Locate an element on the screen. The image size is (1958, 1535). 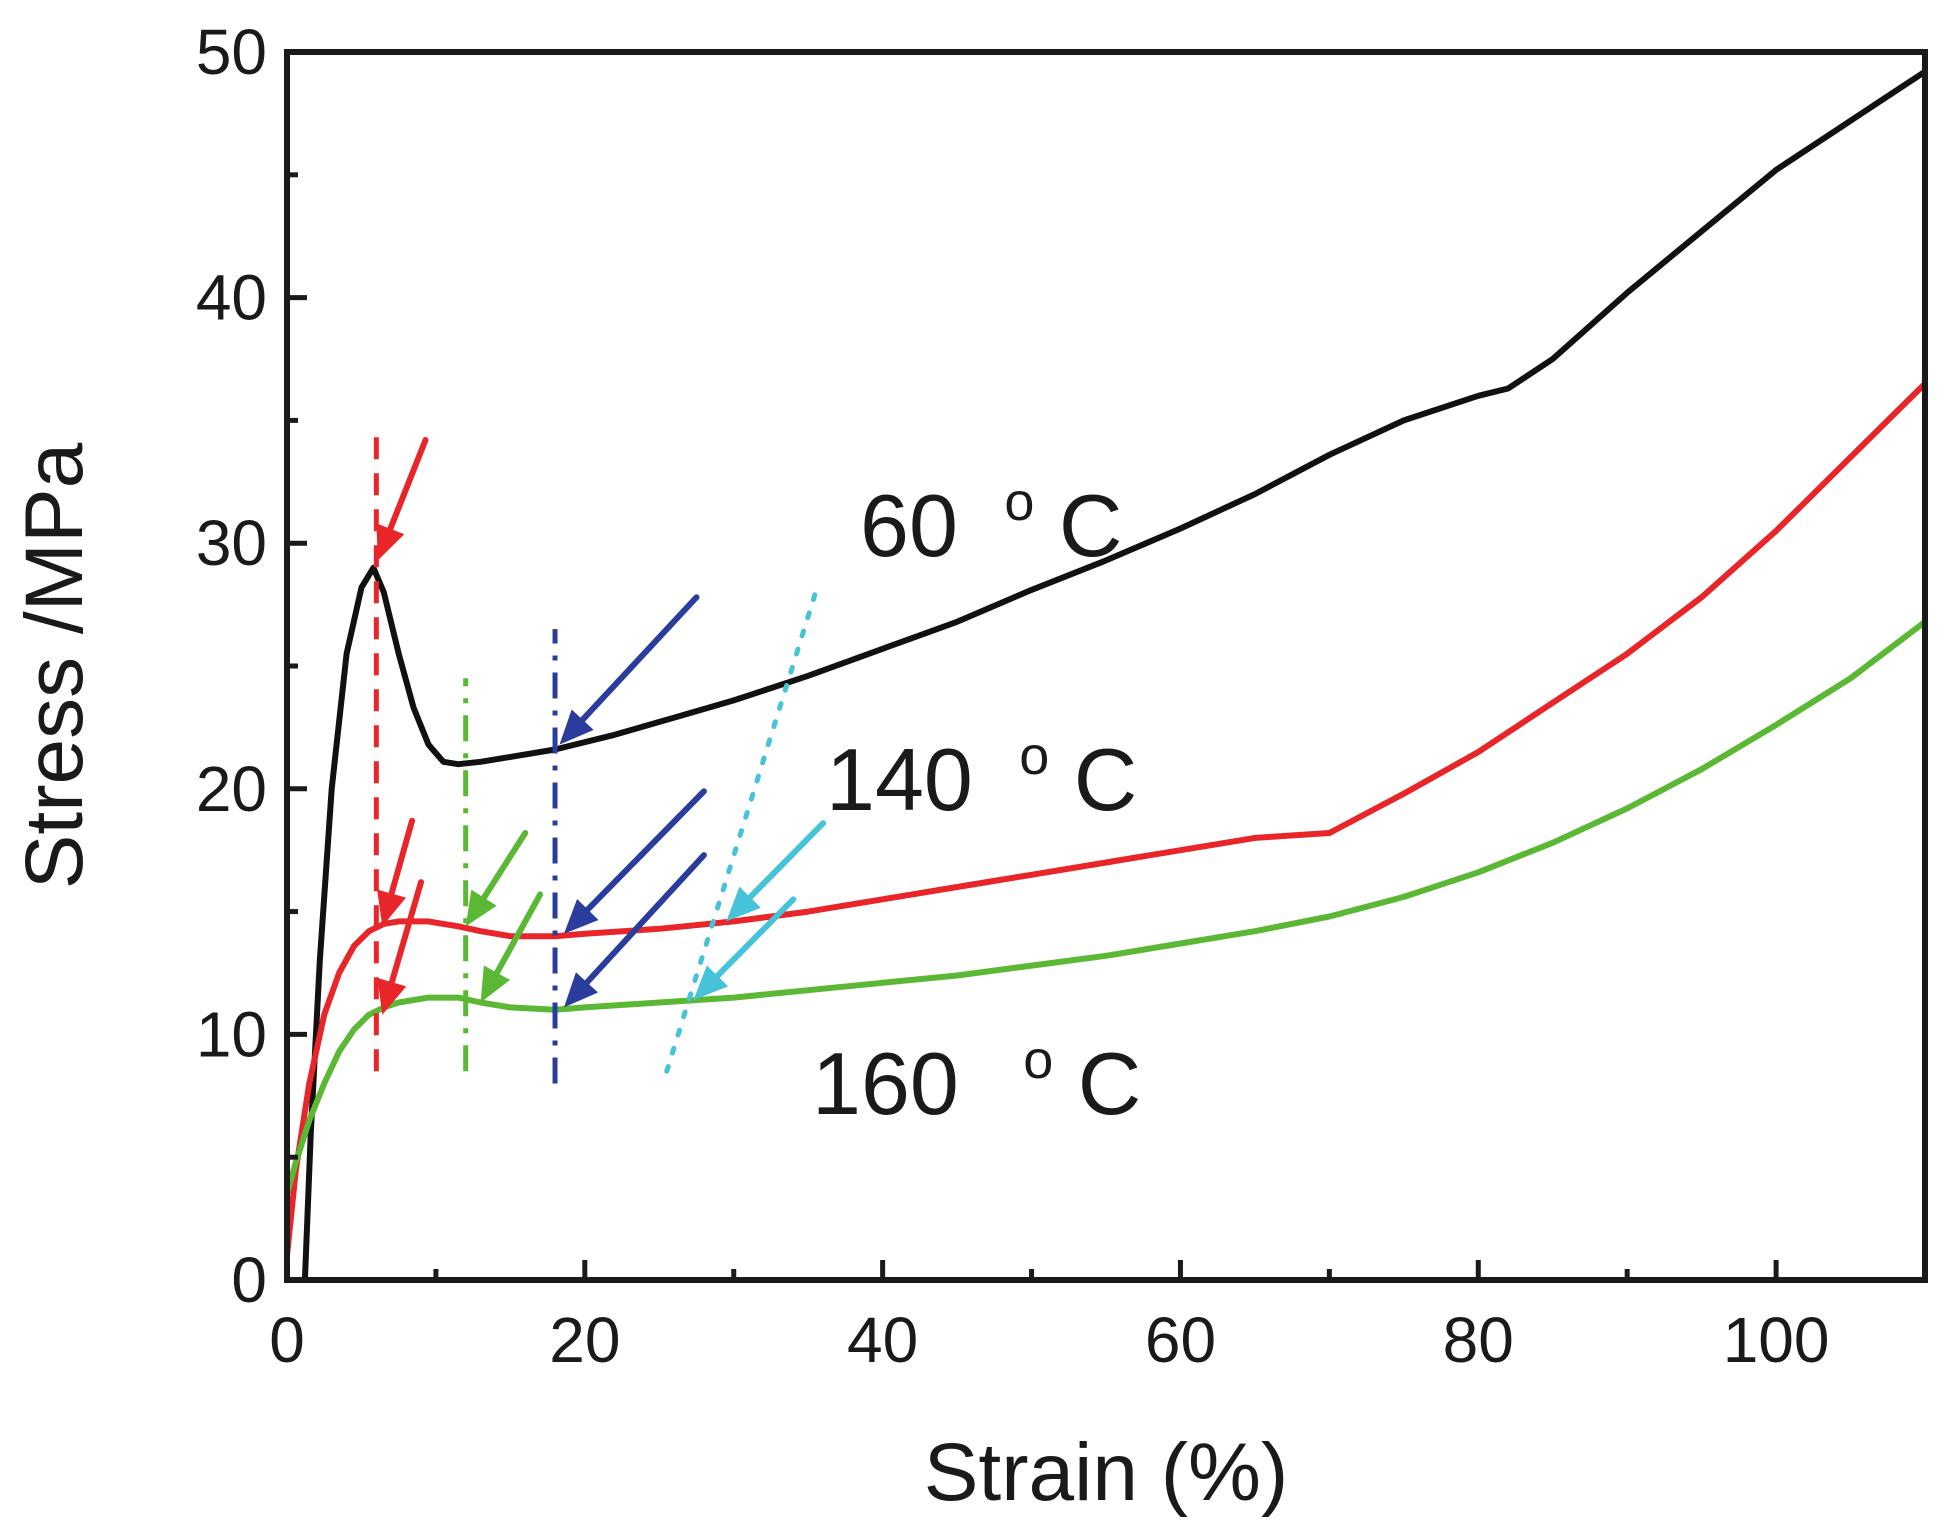
red-arrow-140-shaft is located at coordinates (402, 857).